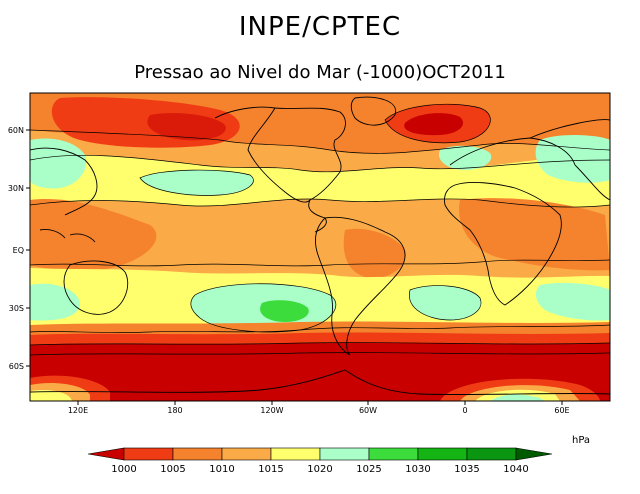 The image size is (640, 494). What do you see at coordinates (16, 308) in the screenshot?
I see `y-tick-label: 30S` at bounding box center [16, 308].